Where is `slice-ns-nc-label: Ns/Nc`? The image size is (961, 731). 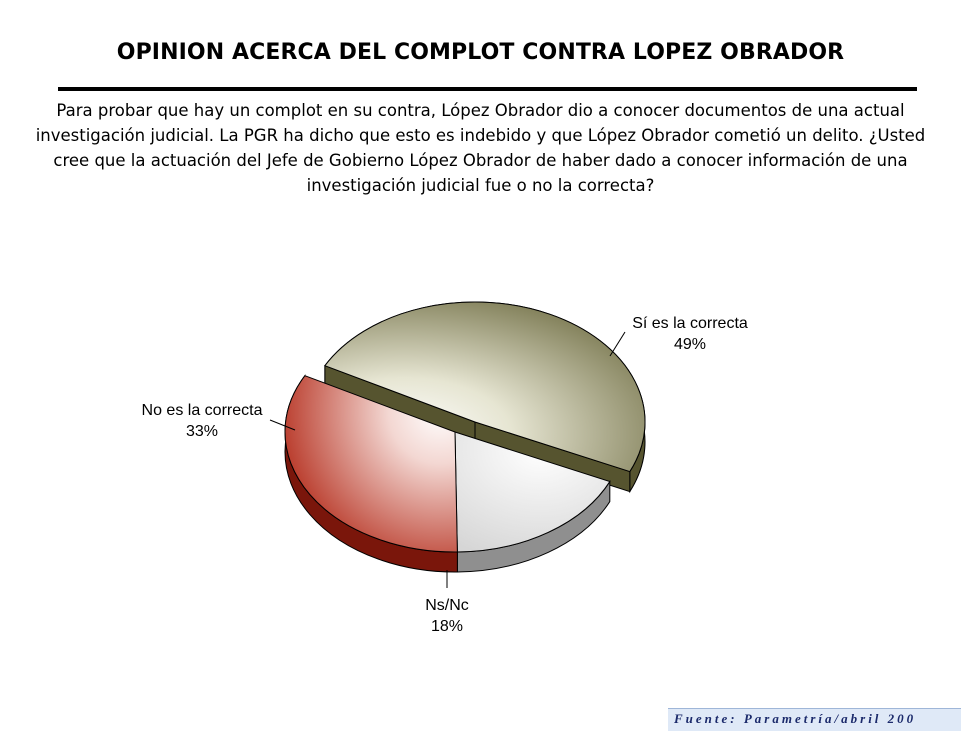 slice-ns-nc-label: Ns/Nc is located at coordinates (447, 605).